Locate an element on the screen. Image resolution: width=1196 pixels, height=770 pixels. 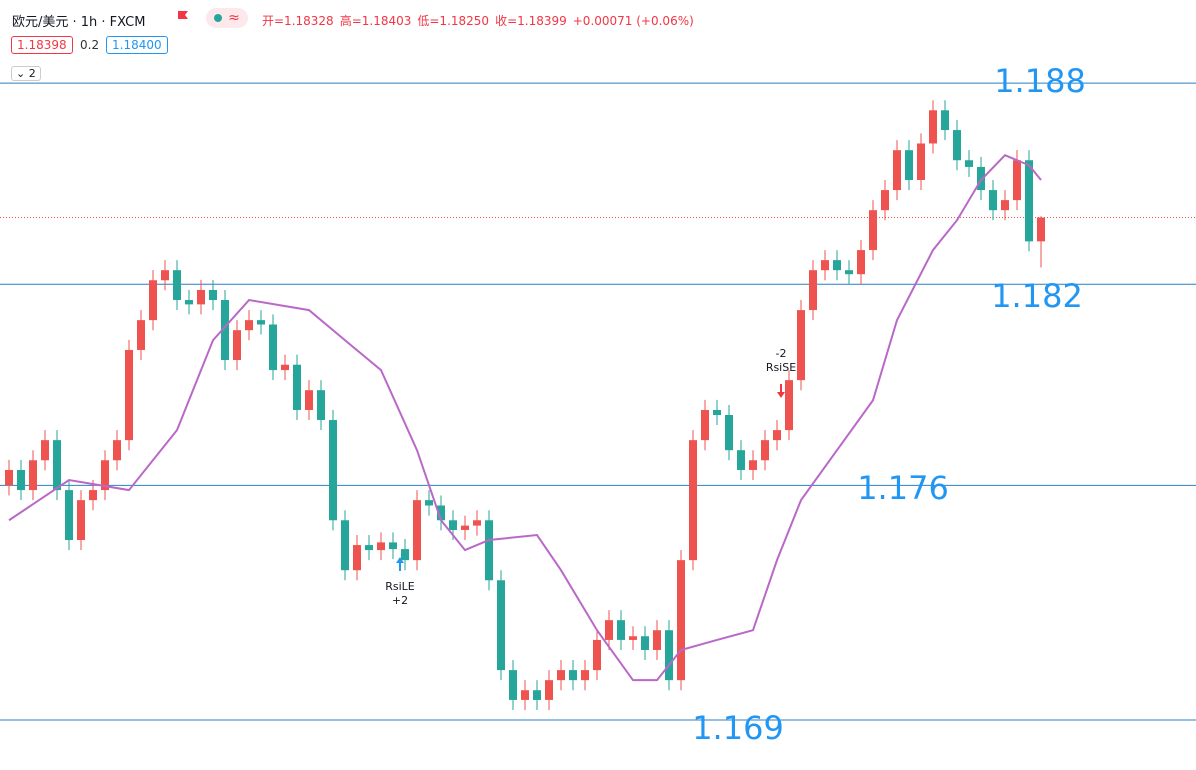
signal-text: RsiLE is located at coordinates (400, 586).